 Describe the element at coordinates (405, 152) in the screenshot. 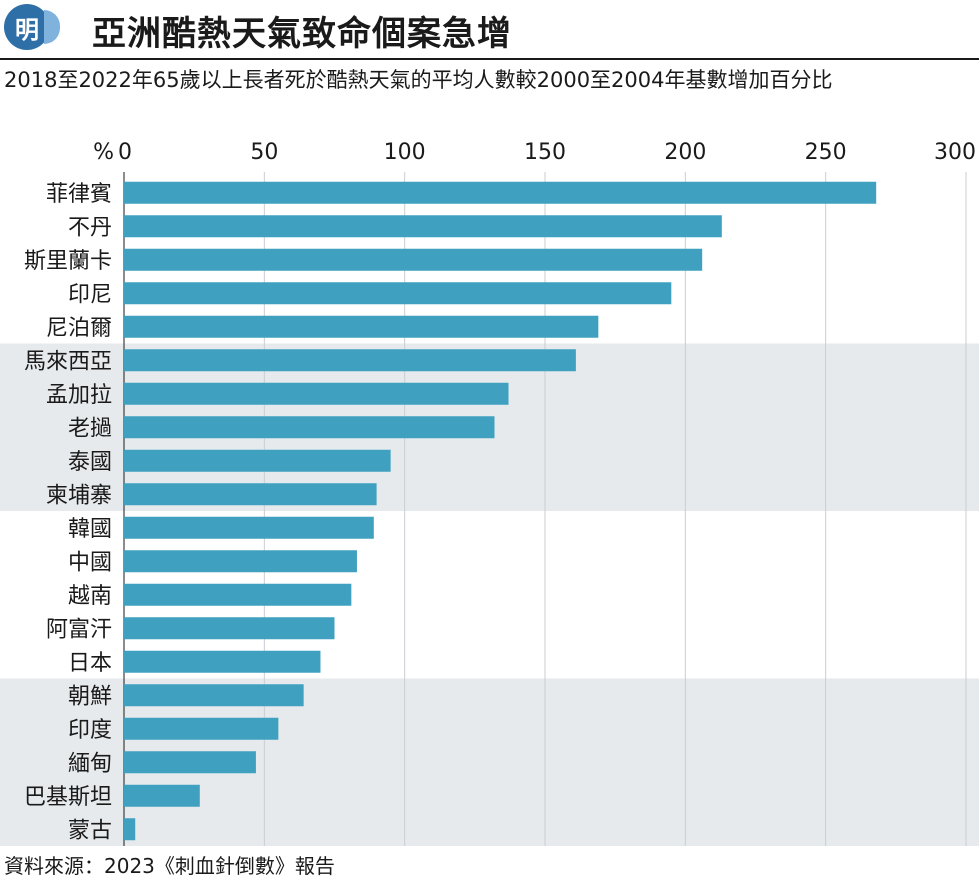

I see `x-tick-label: 100` at that location.